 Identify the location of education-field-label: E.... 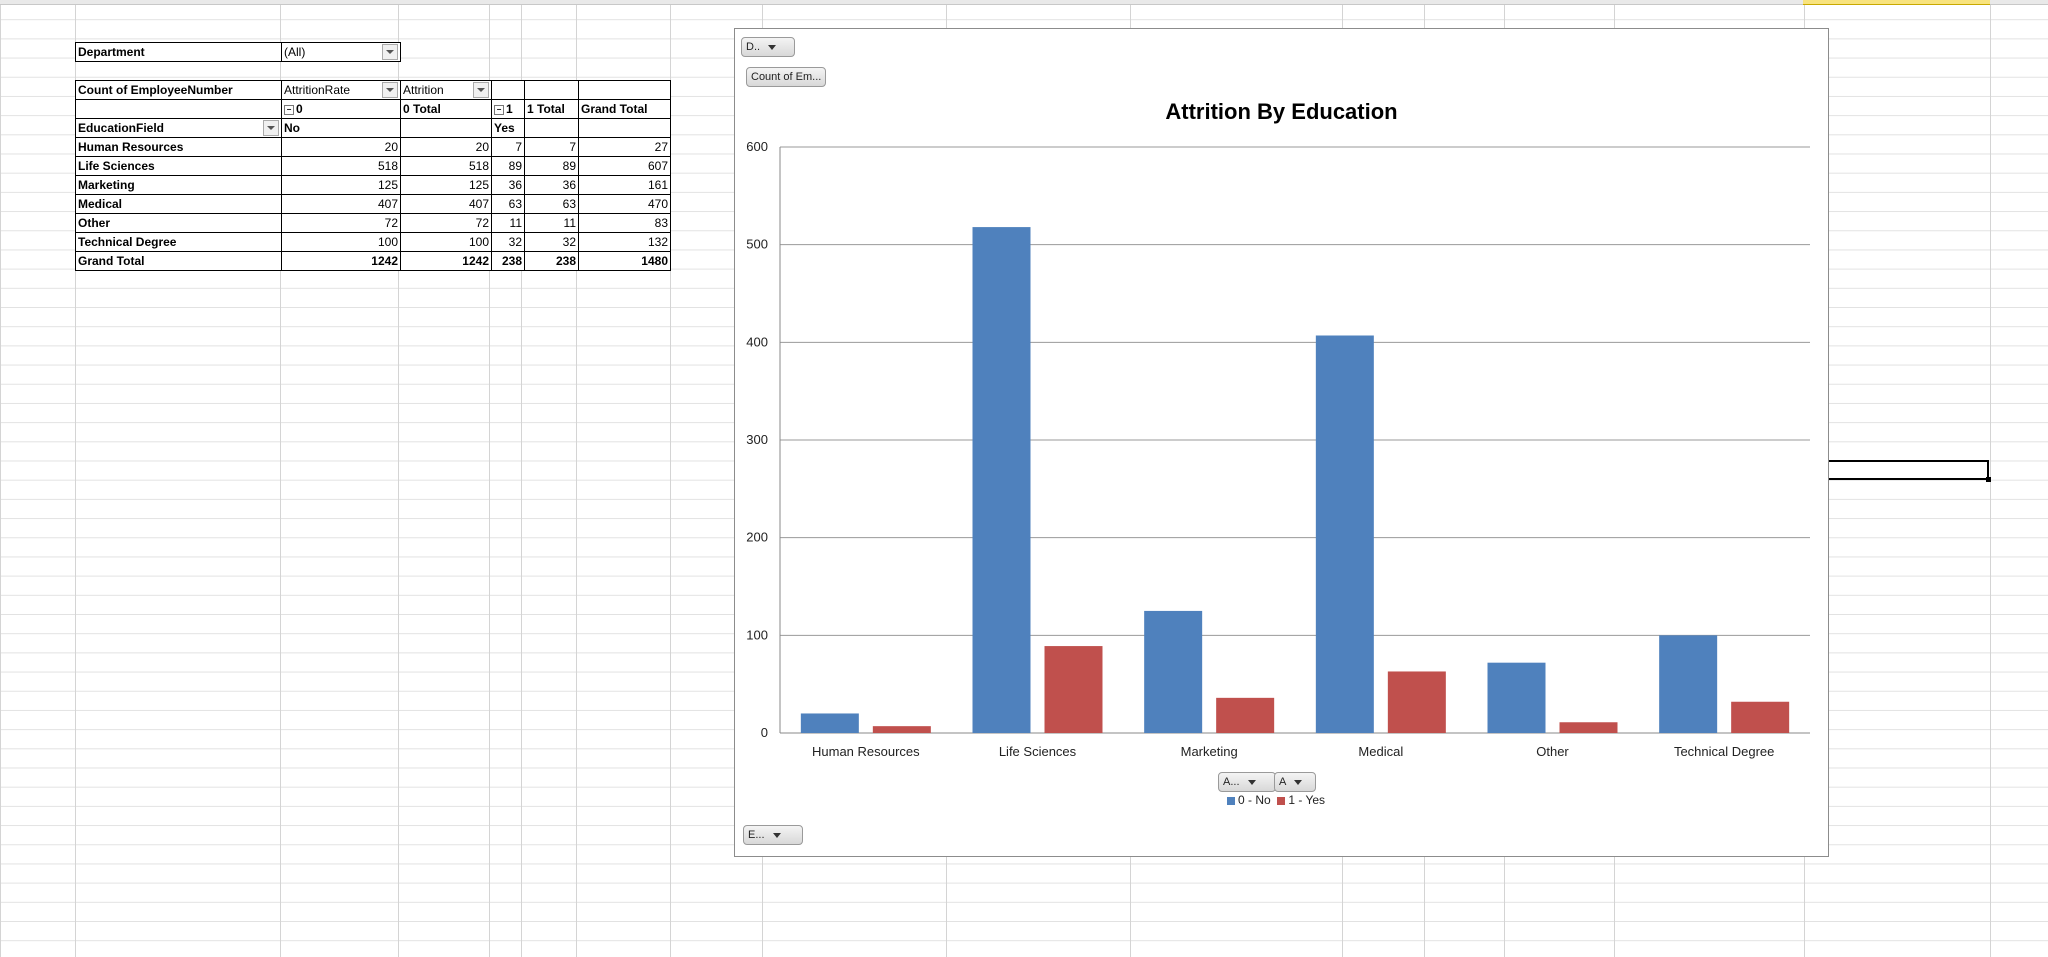
(756, 835).